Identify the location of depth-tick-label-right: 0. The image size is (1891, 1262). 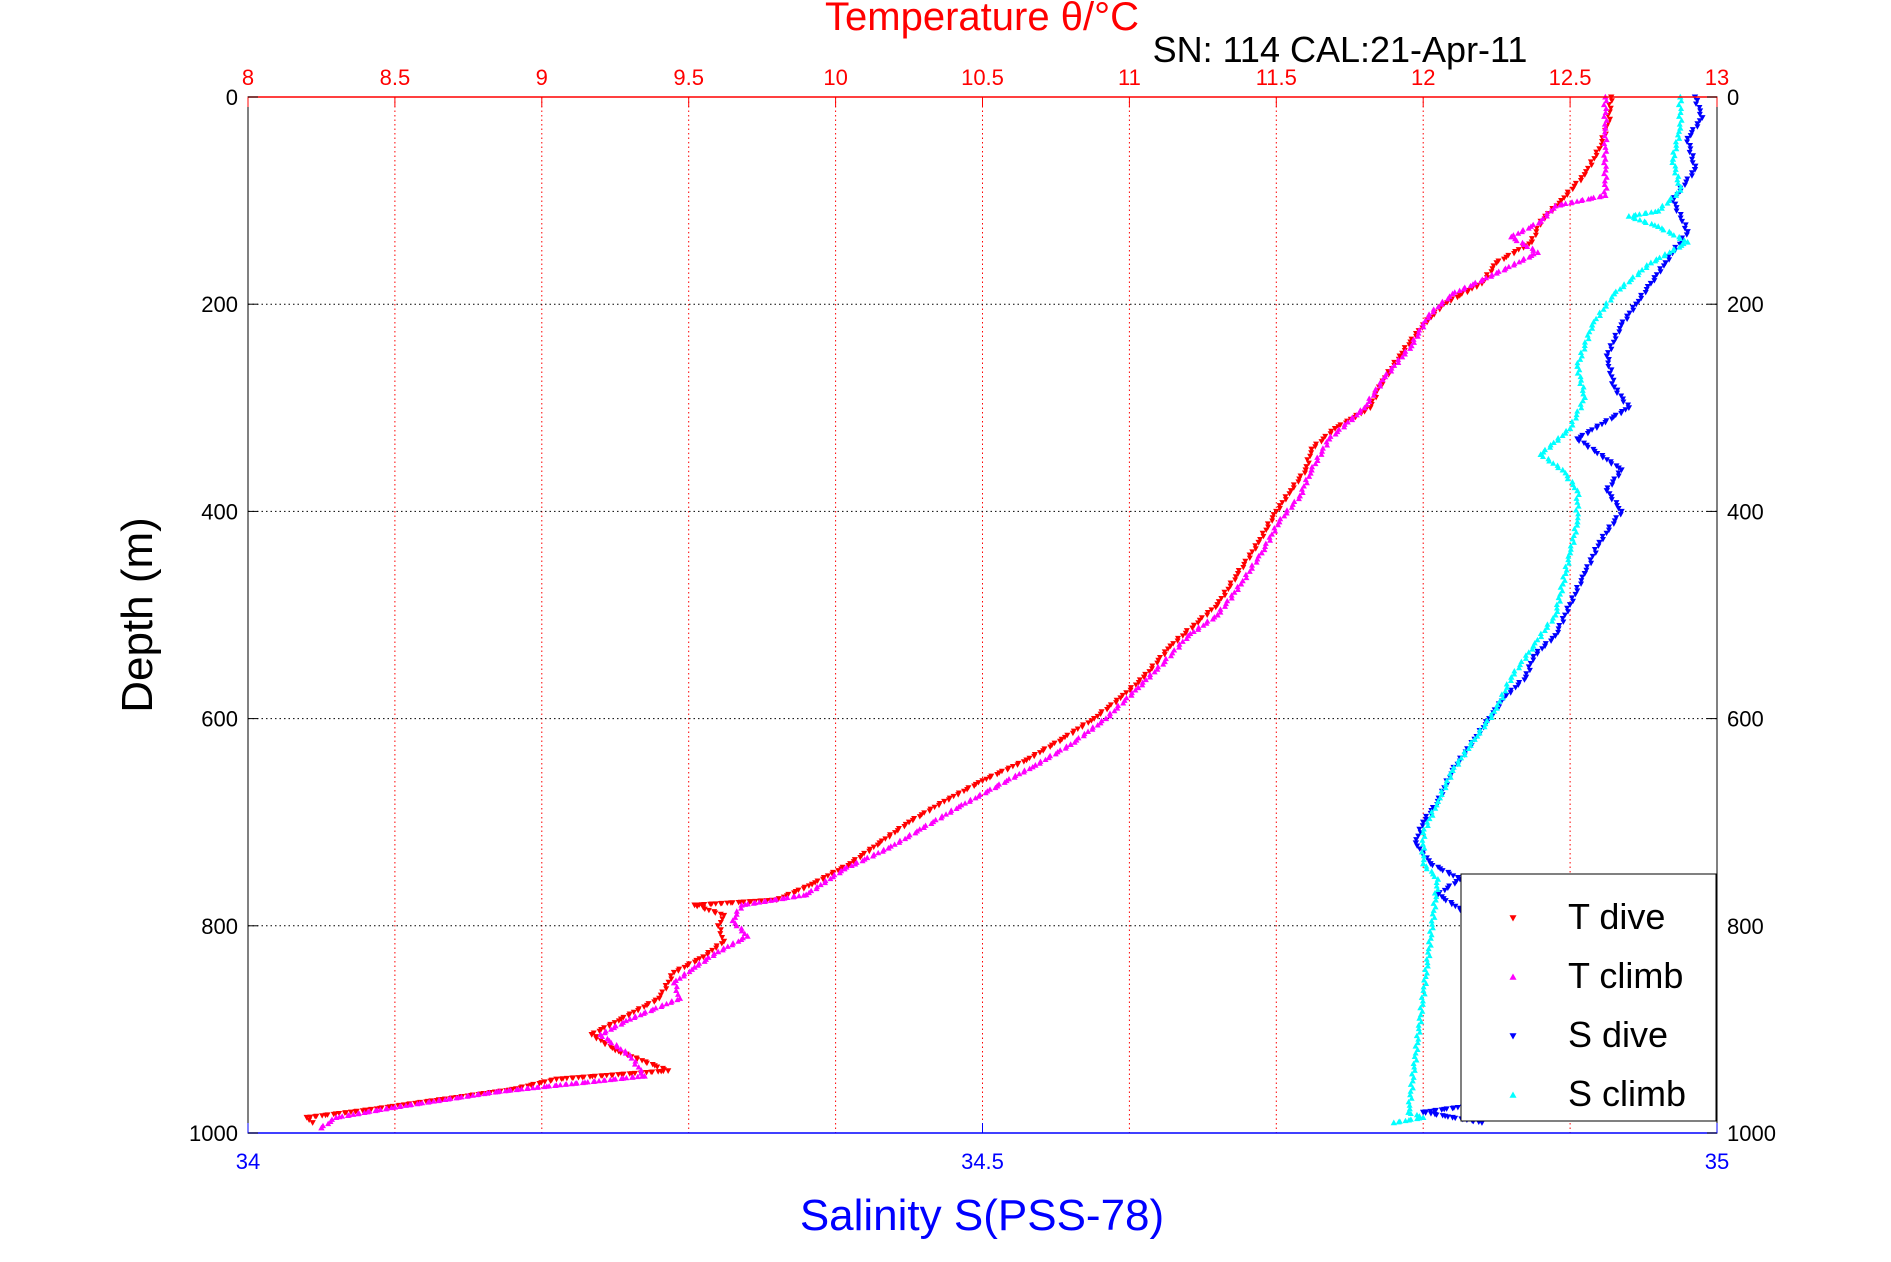
(1733, 97).